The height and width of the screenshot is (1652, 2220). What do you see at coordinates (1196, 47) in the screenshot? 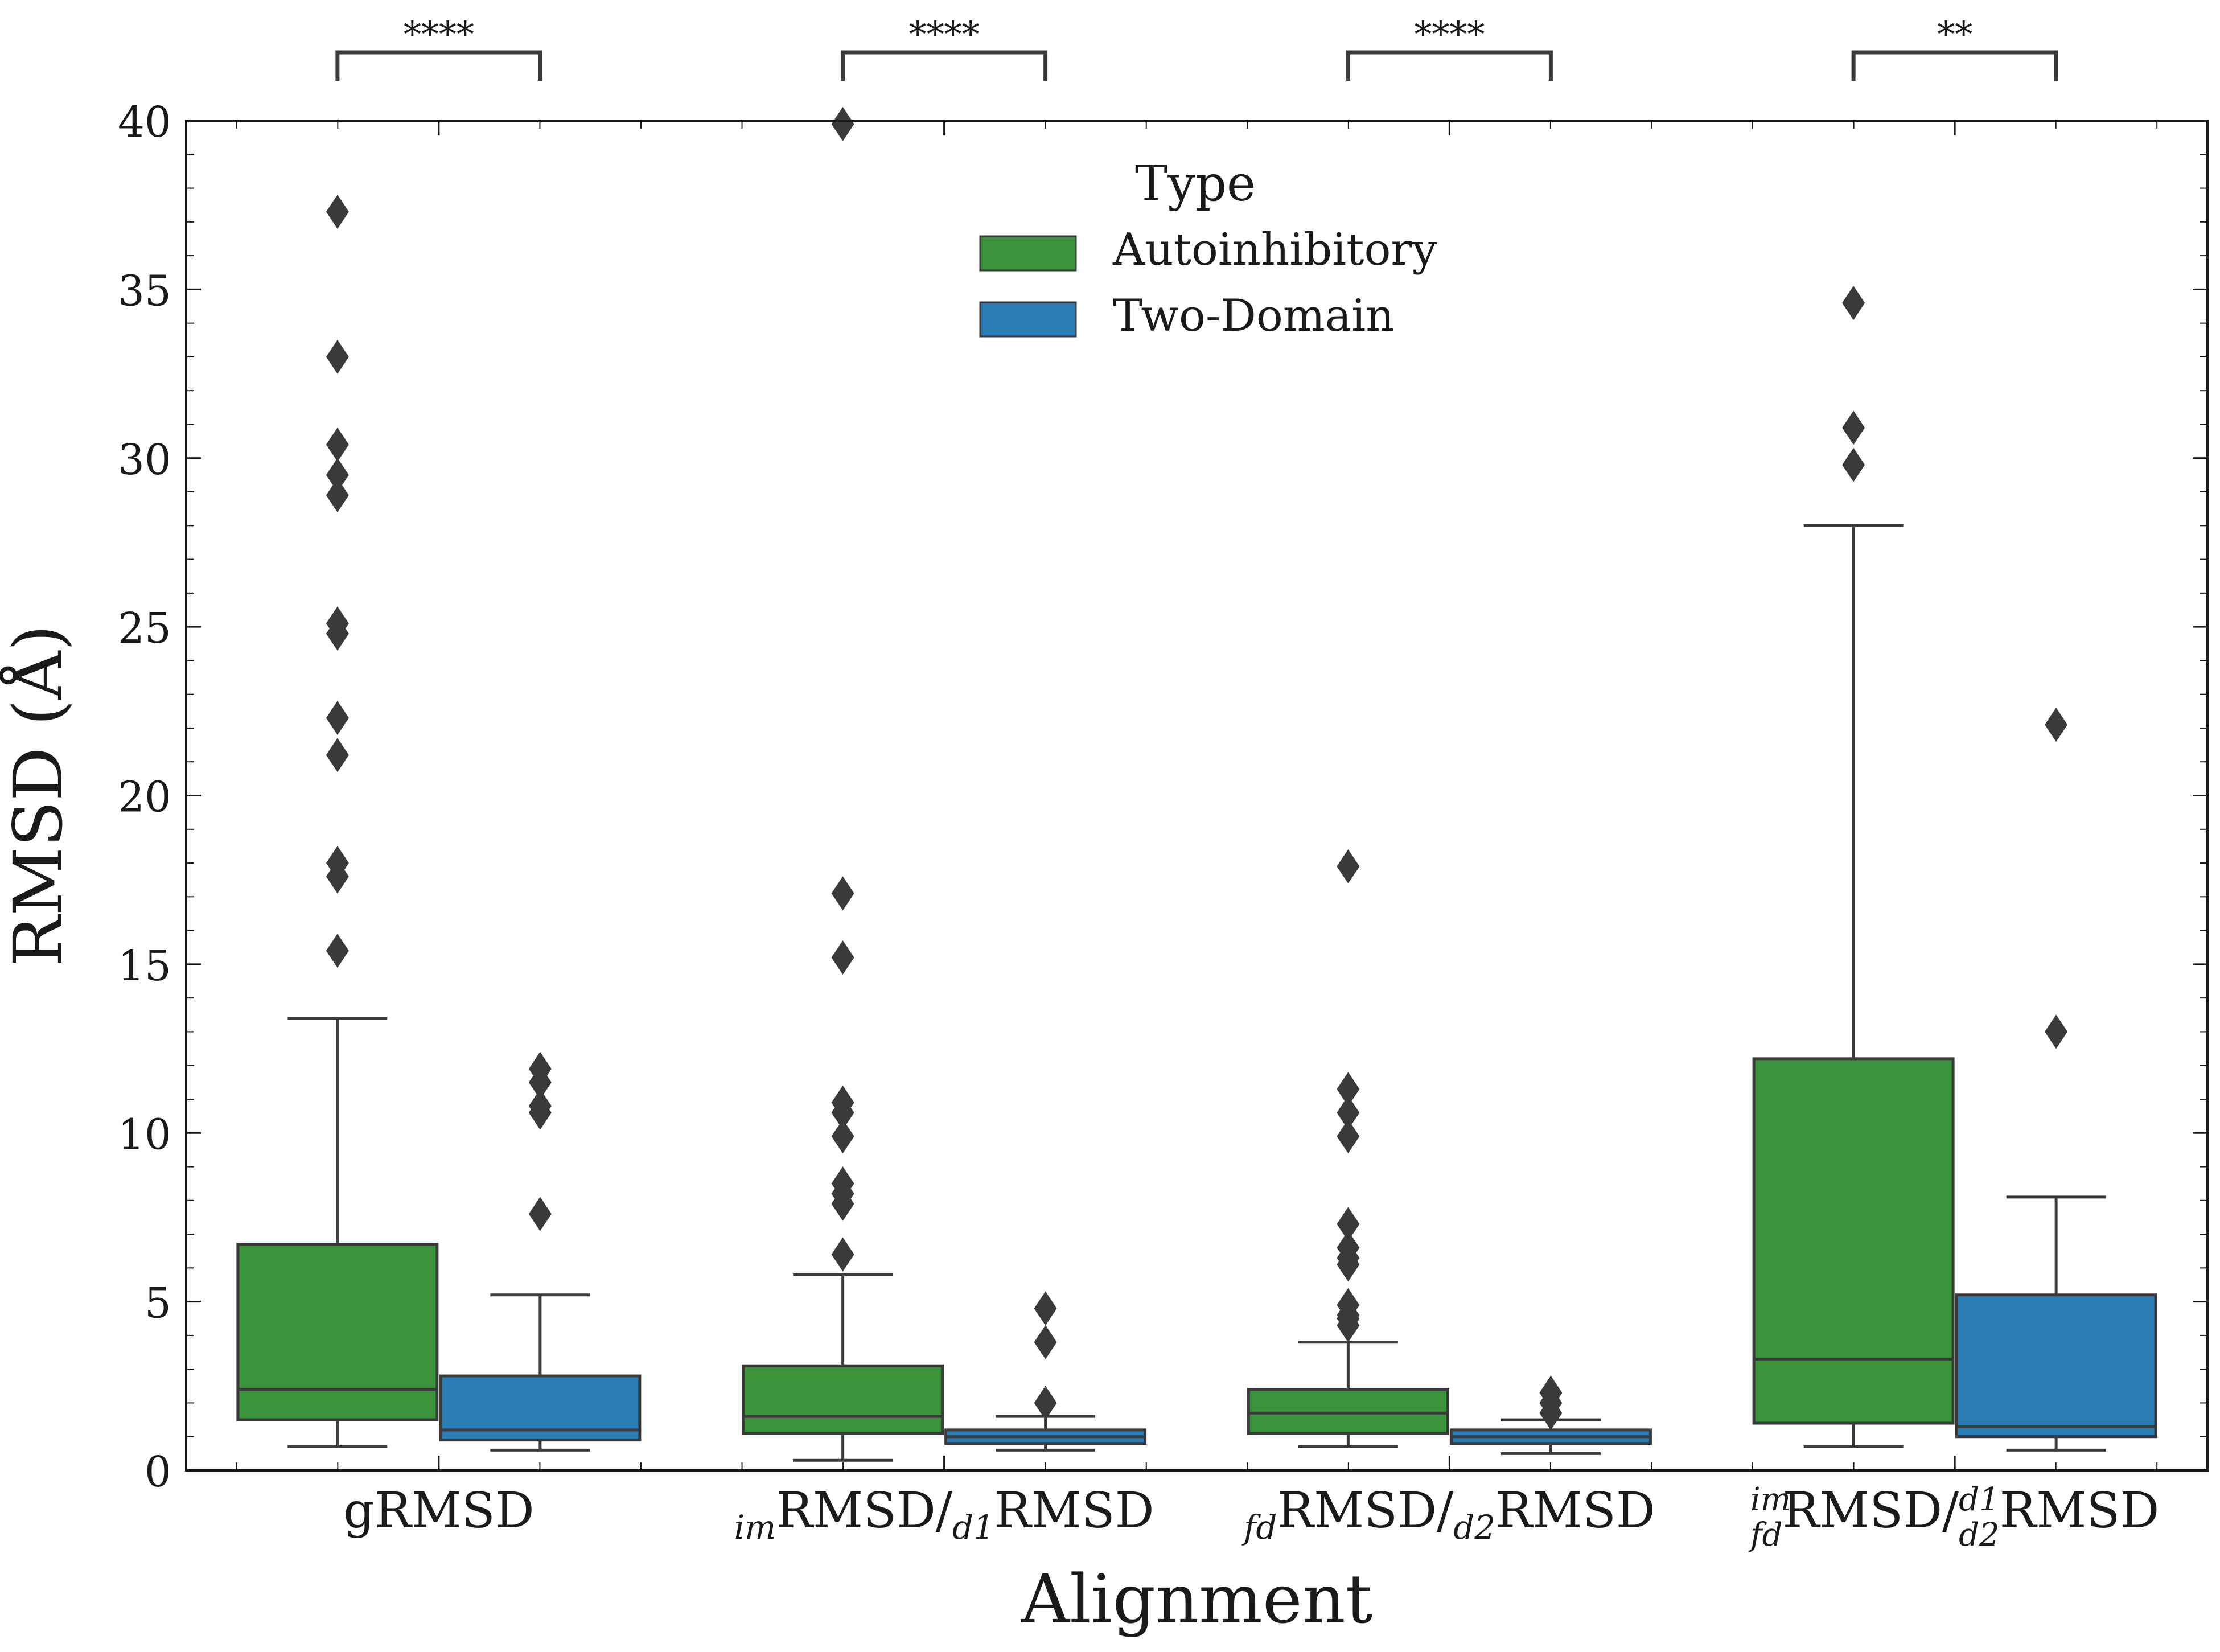
I see `significance-brackets: **** **** **** **` at bounding box center [1196, 47].